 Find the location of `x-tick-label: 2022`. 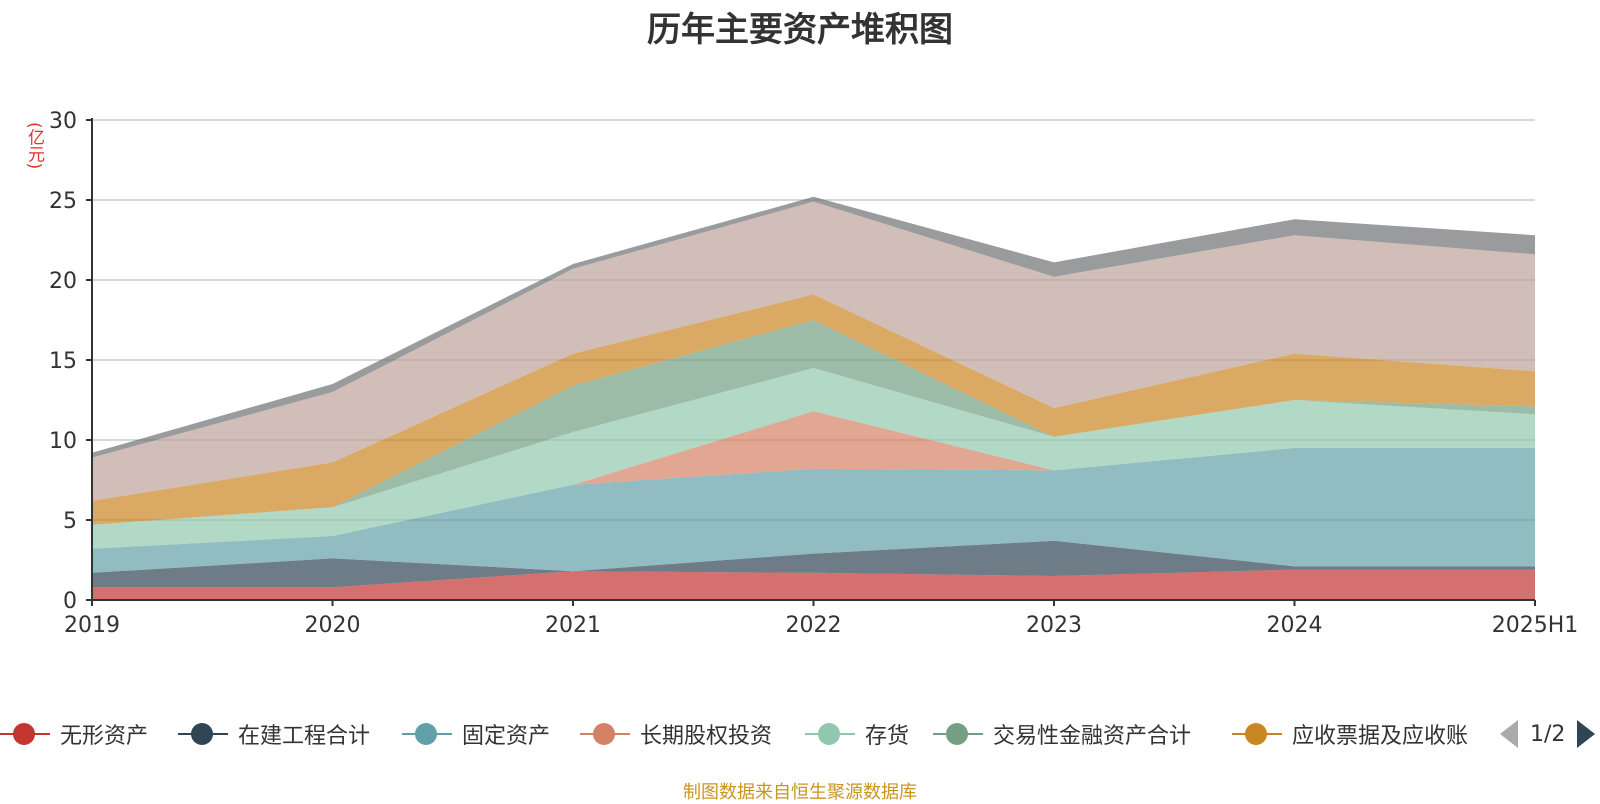

x-tick-label: 2022 is located at coordinates (814, 625).